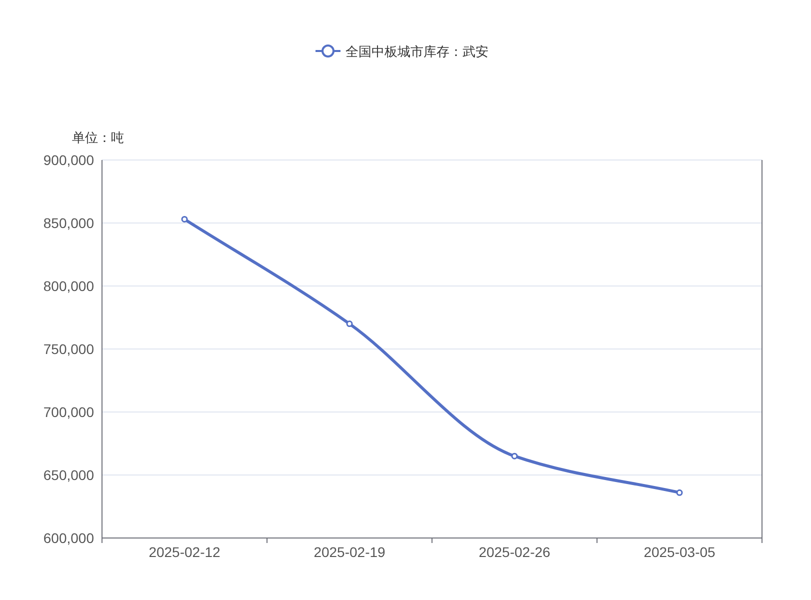 The height and width of the screenshot is (600, 811). I want to click on y-tick-label: 900,000, so click(68, 160).